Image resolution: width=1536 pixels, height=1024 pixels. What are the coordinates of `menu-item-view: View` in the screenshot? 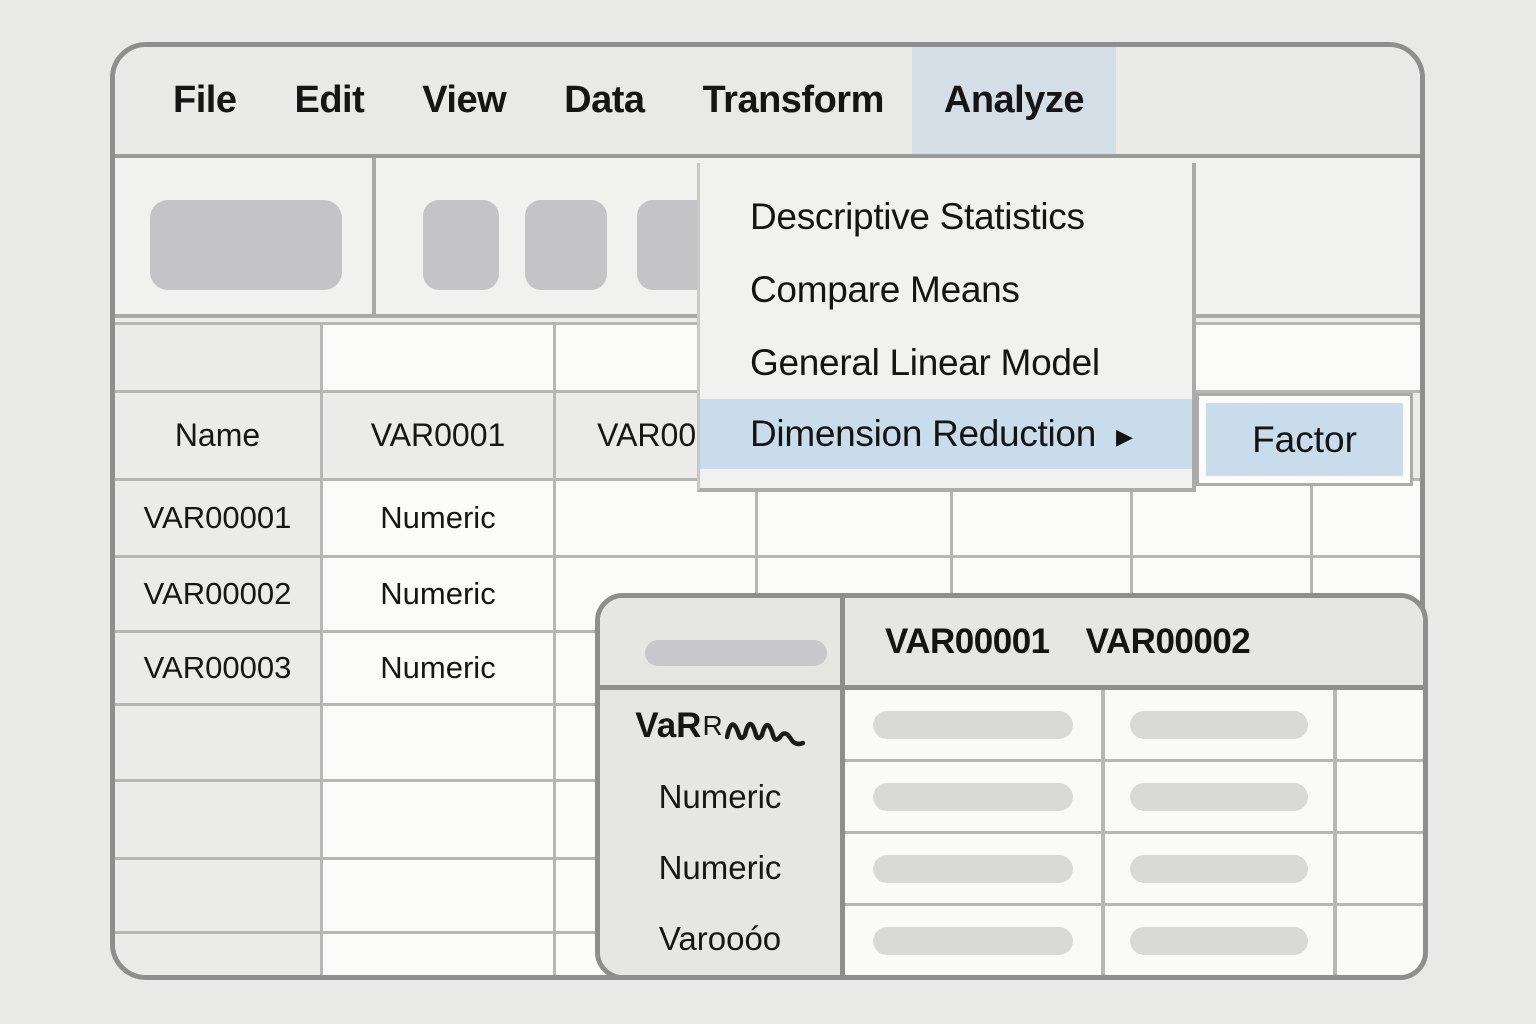 It's located at (464, 100).